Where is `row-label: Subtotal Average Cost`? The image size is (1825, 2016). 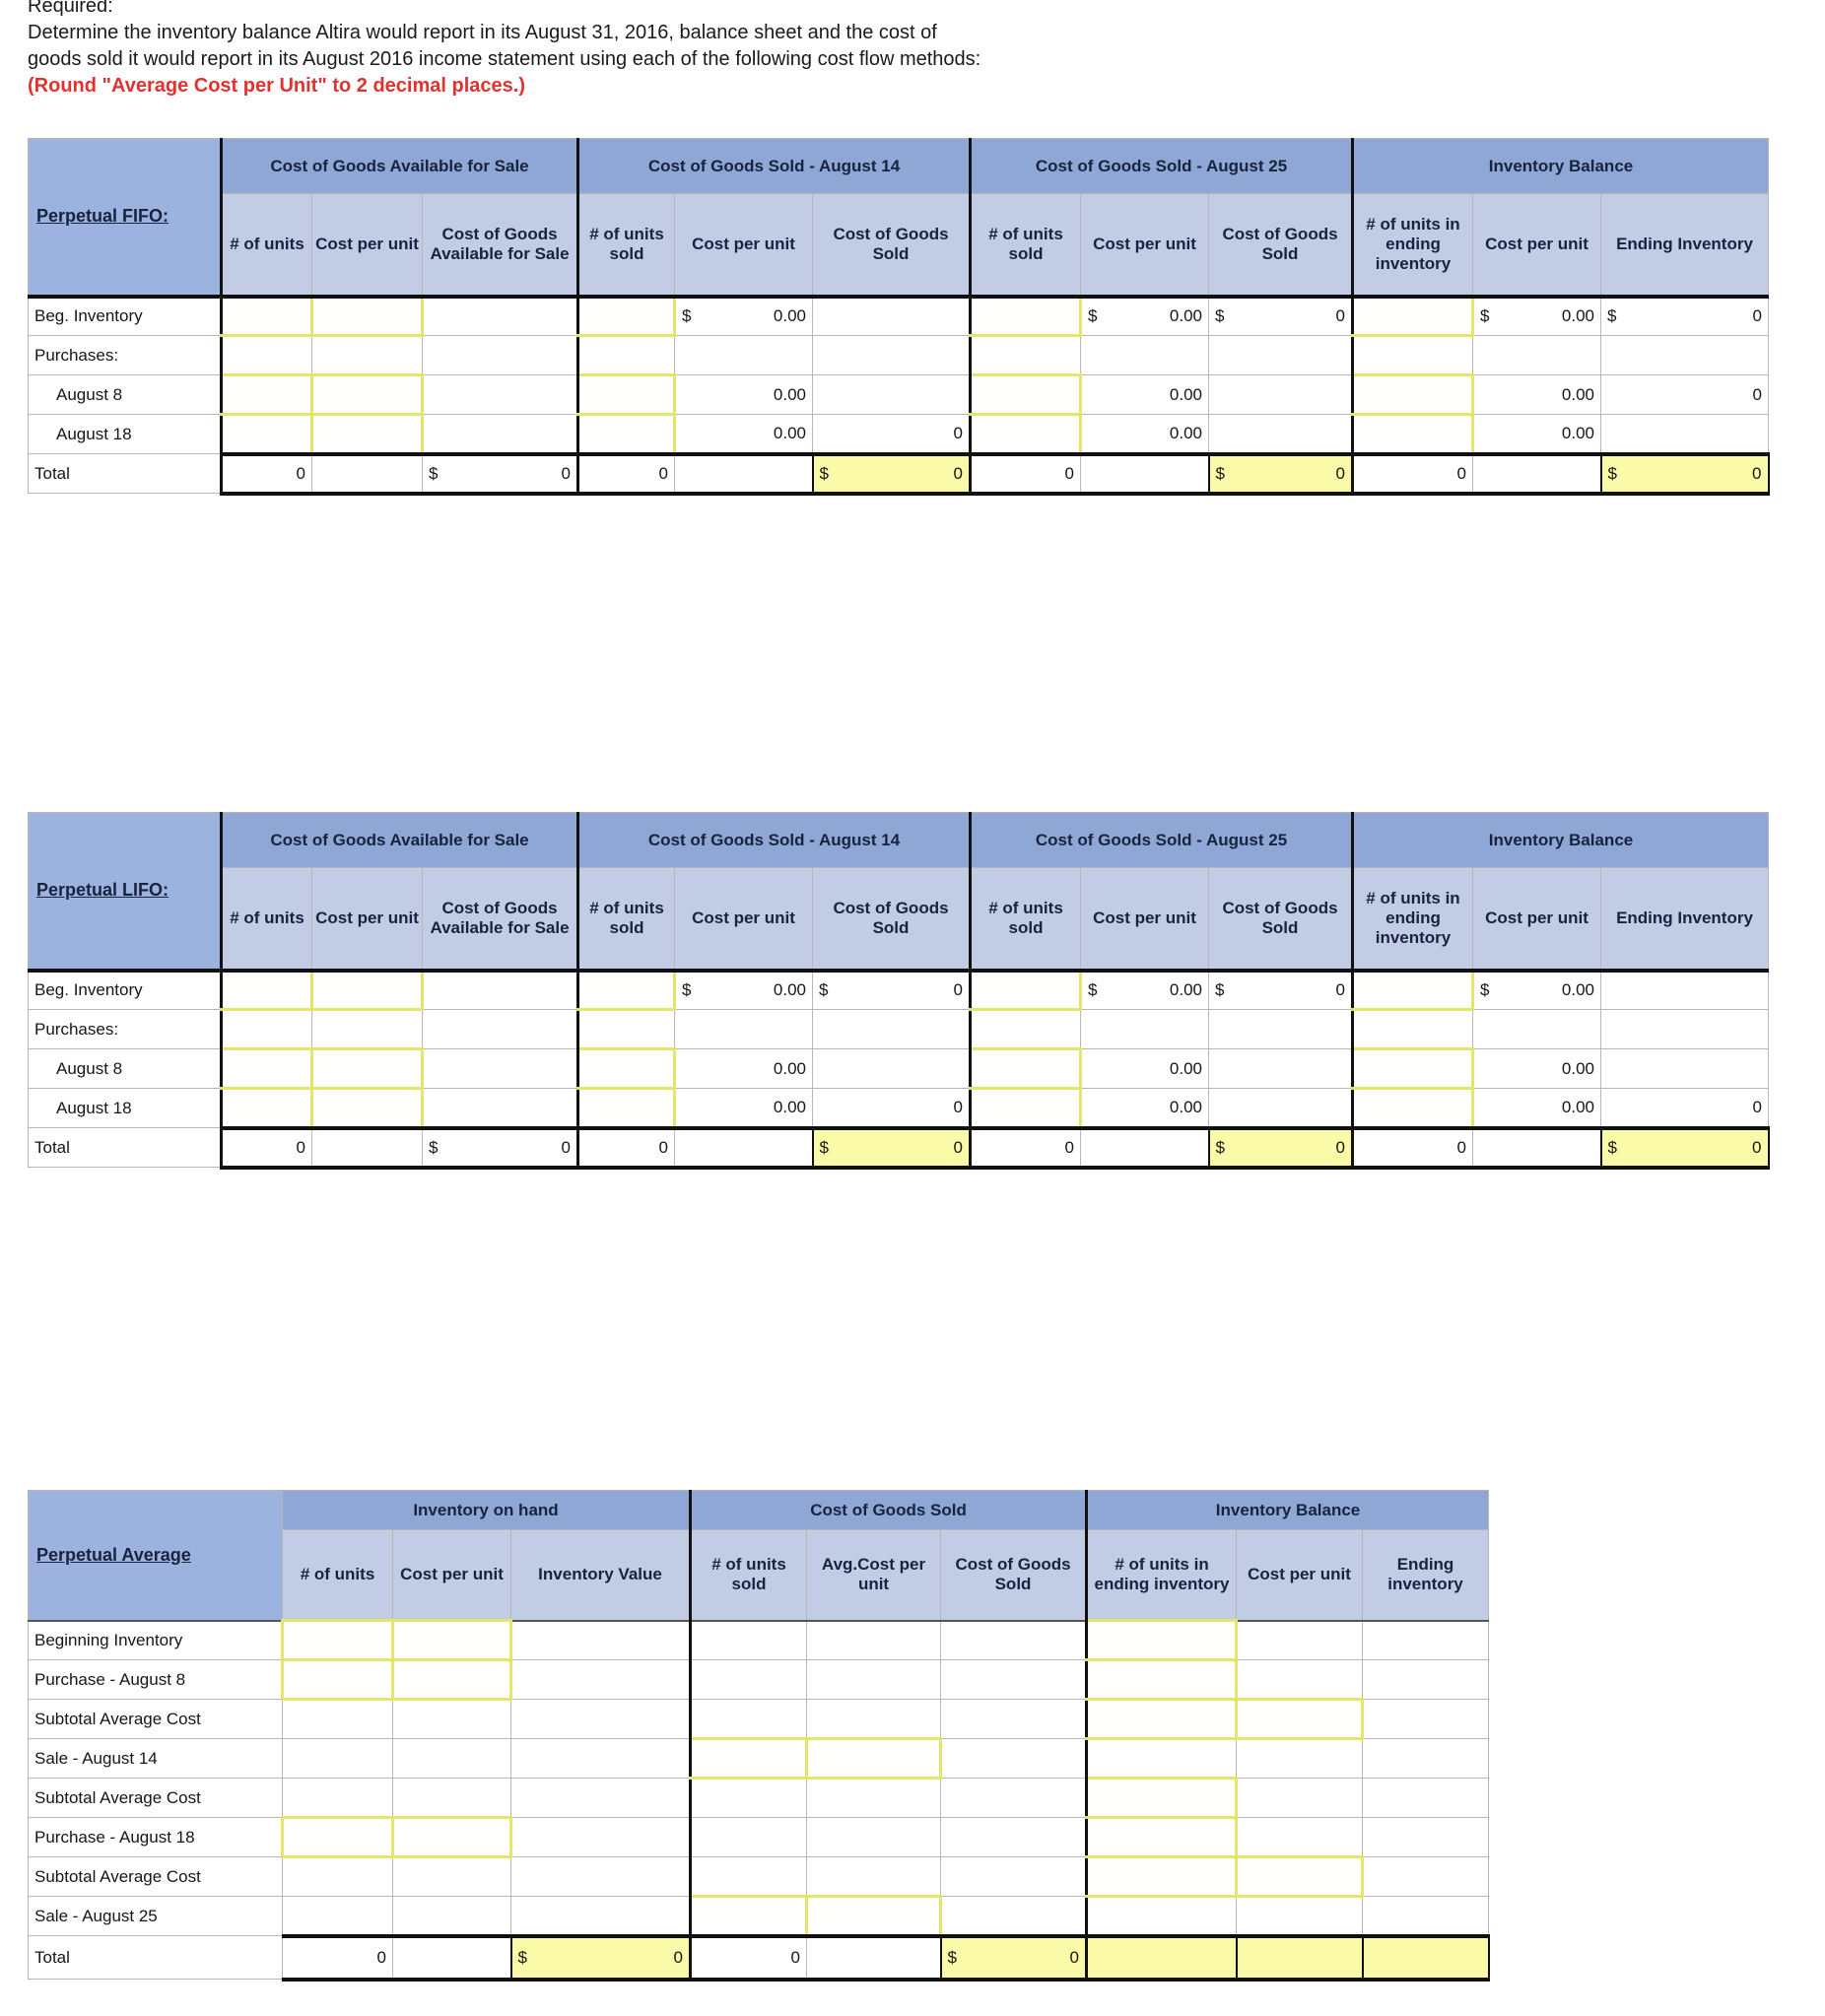
row-label: Subtotal Average Cost is located at coordinates (155, 1719).